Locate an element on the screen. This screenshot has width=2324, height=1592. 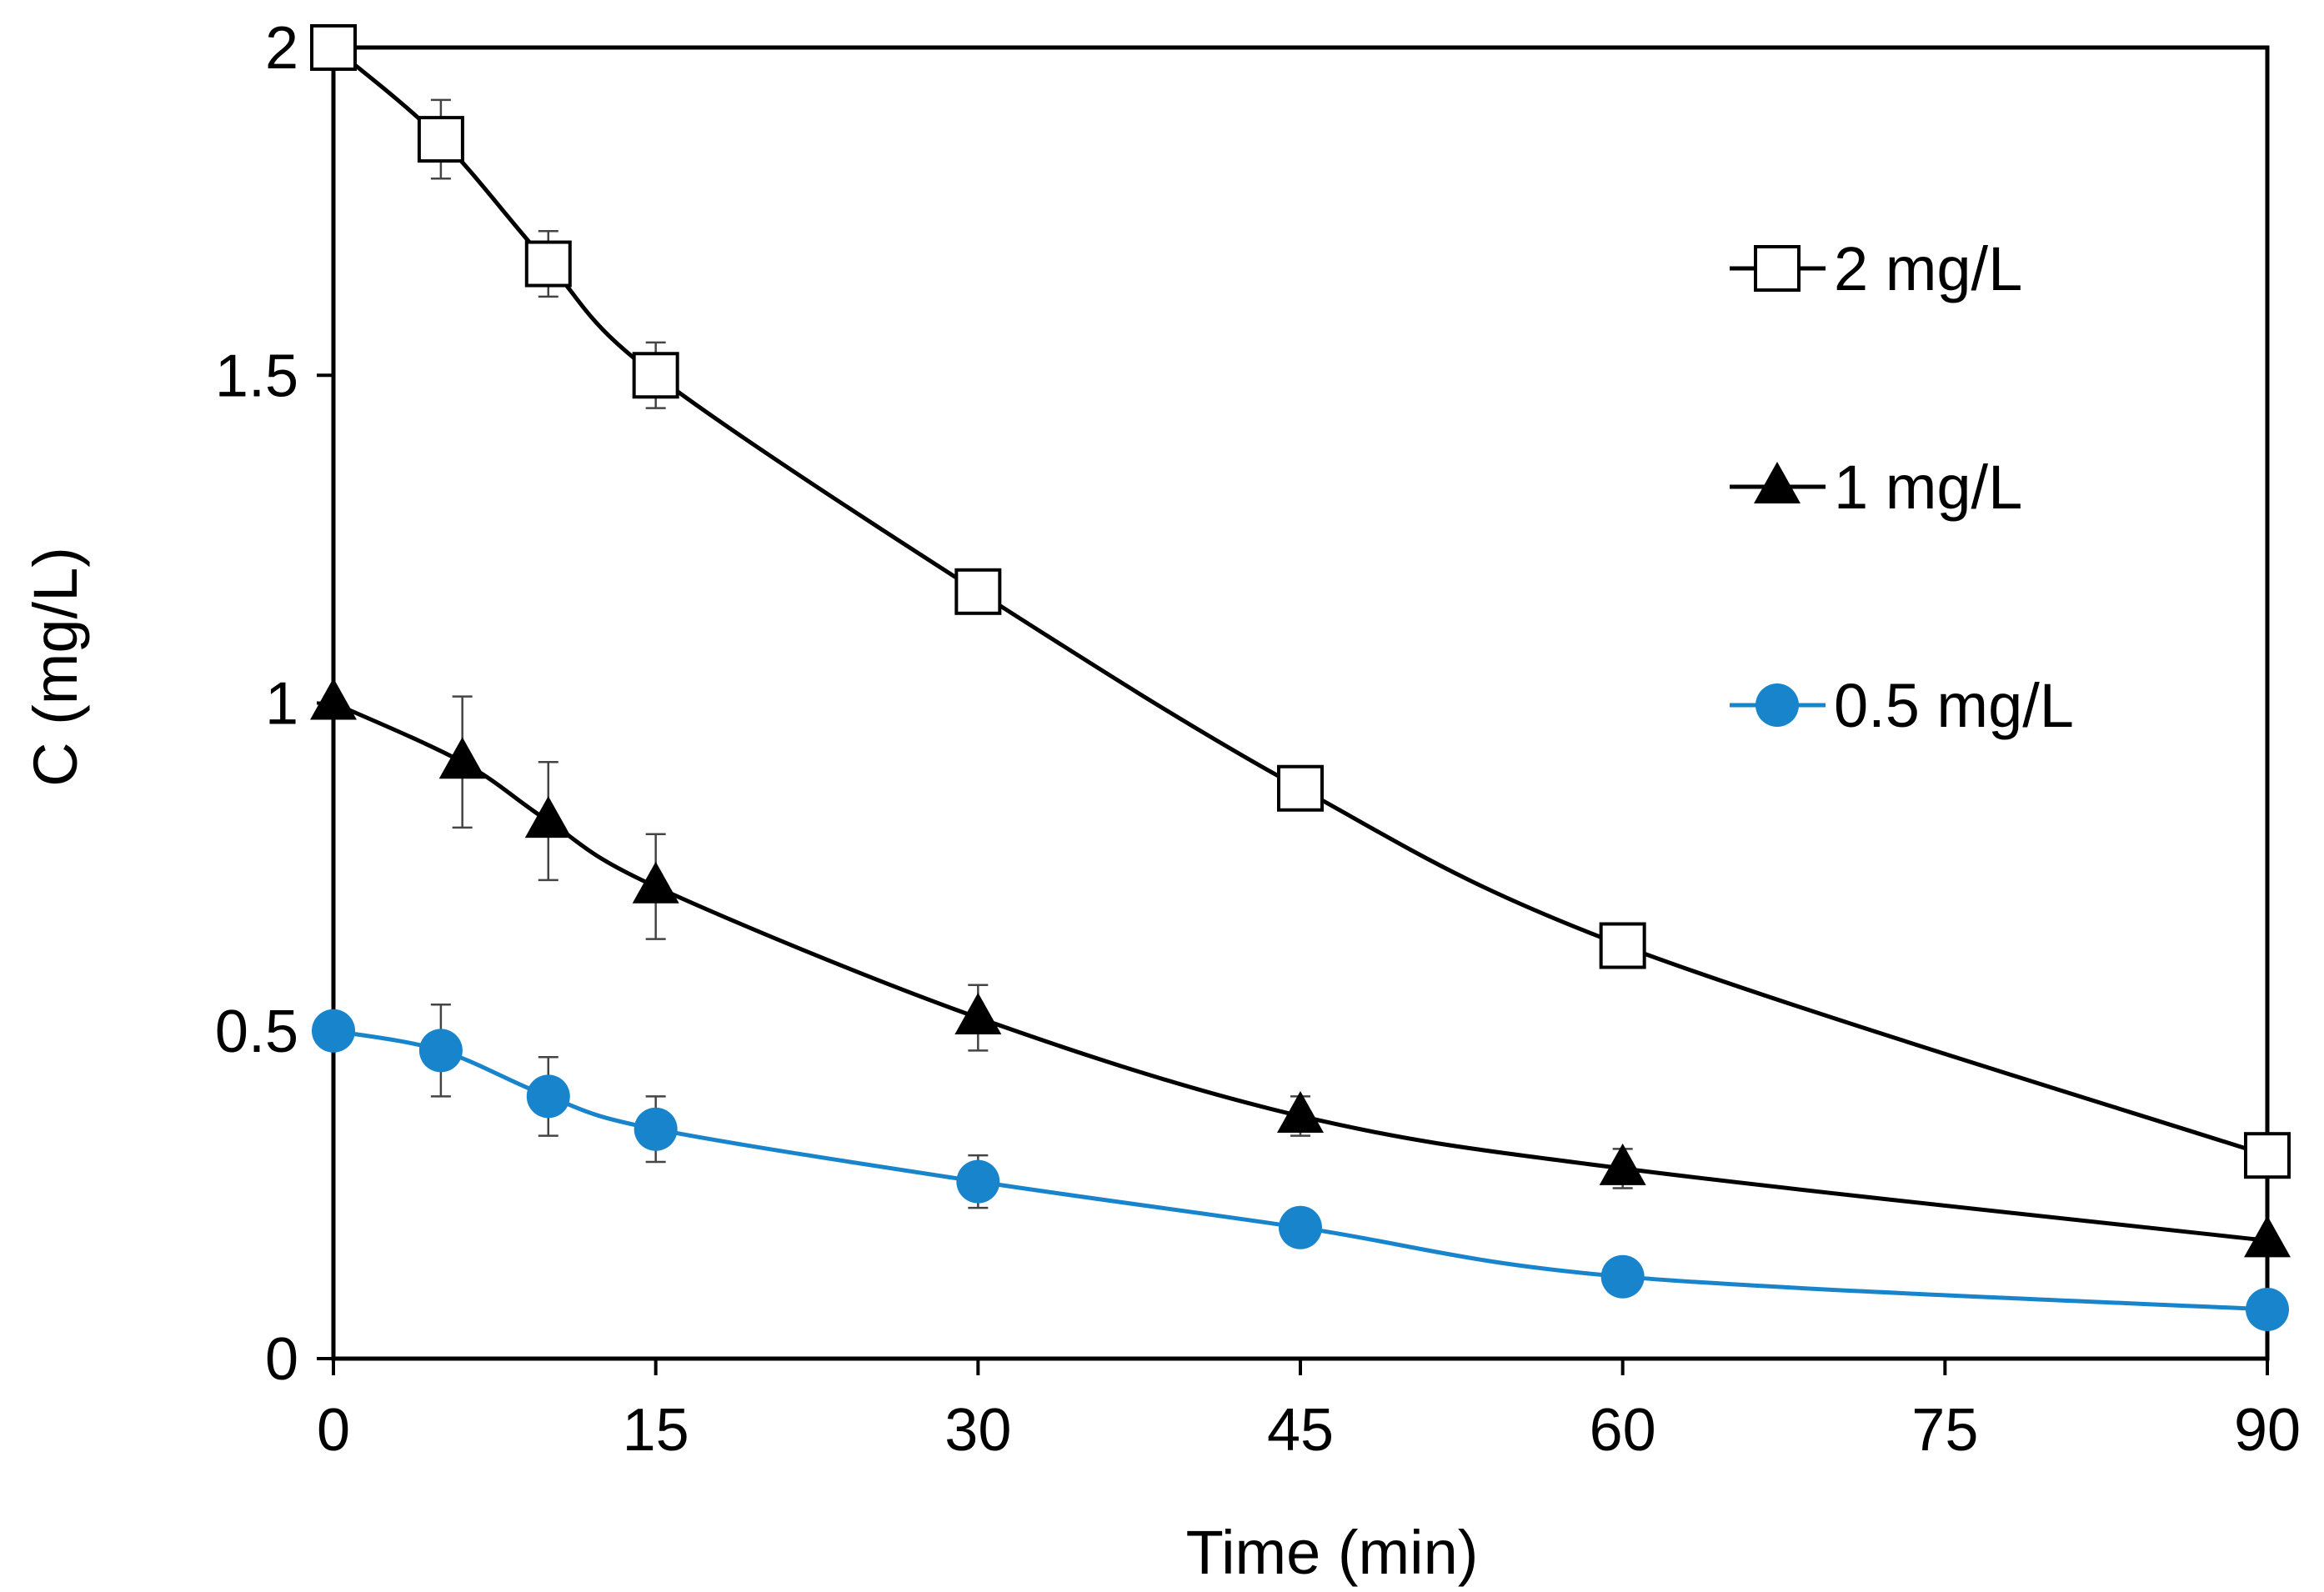
legend: 2 mg/L 1 mg/L 0.5 mg/L is located at coordinates (1902, 487).